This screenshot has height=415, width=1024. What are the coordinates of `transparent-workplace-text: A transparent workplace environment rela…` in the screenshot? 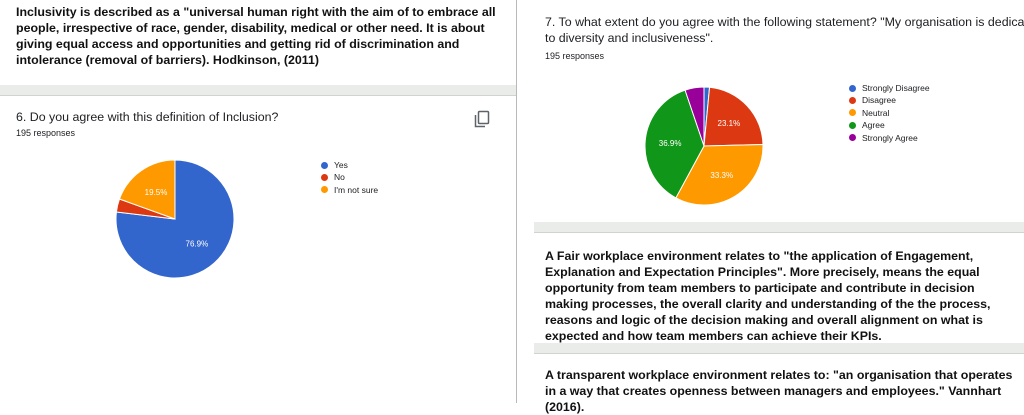 It's located at (779, 391).